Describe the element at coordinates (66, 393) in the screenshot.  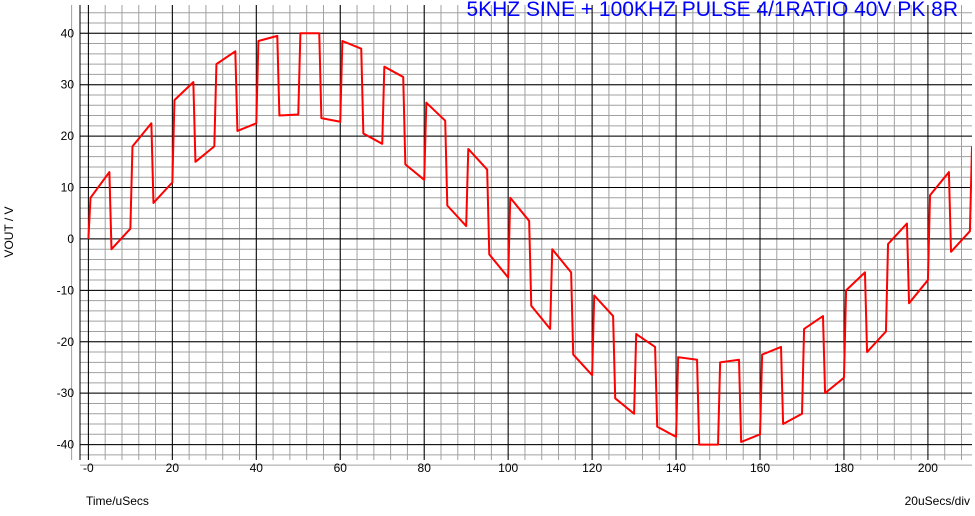
I see `y-tick-label: -30` at that location.